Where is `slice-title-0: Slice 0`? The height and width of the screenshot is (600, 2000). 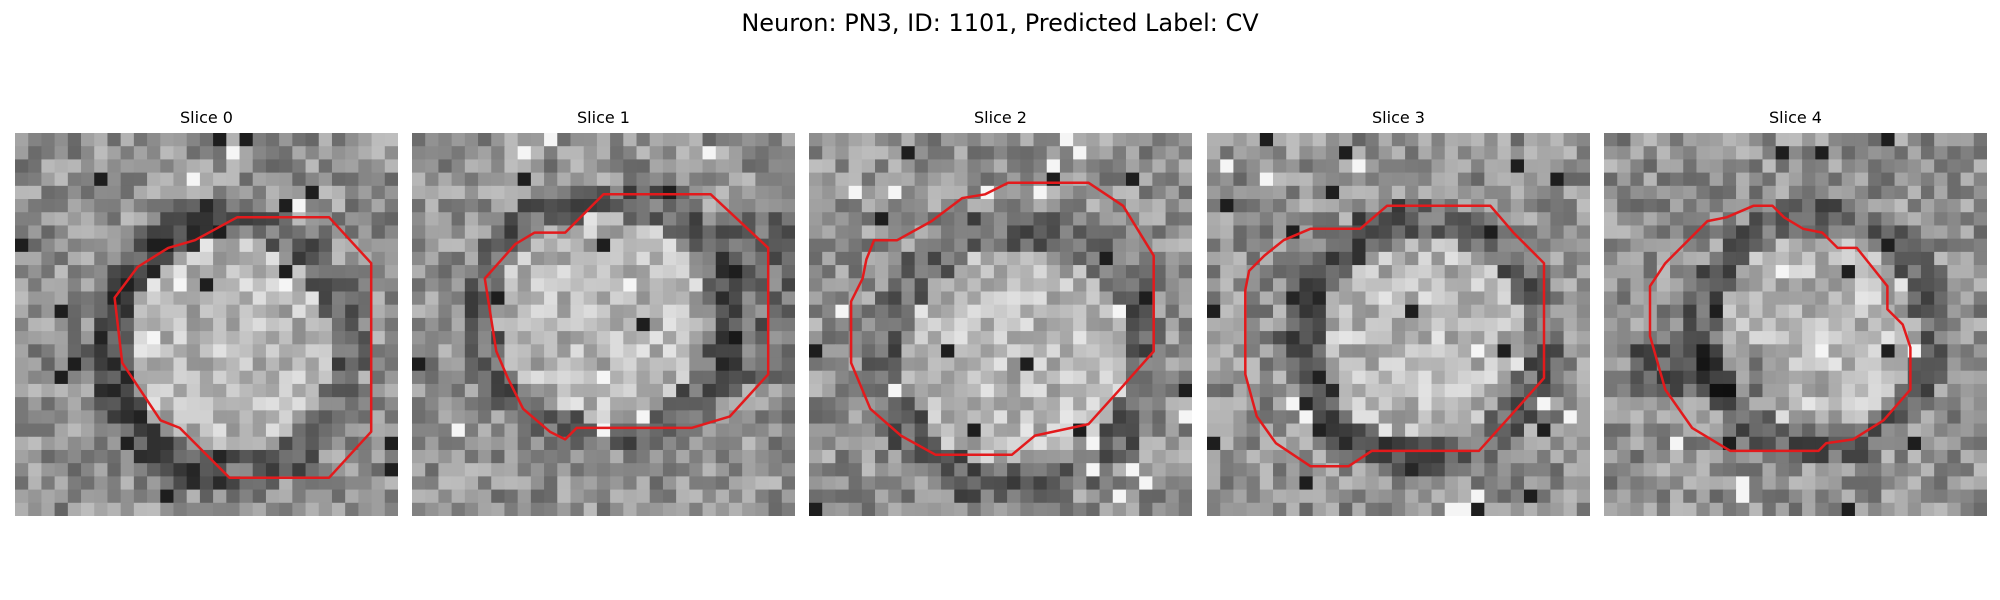 slice-title-0: Slice 0 is located at coordinates (206, 117).